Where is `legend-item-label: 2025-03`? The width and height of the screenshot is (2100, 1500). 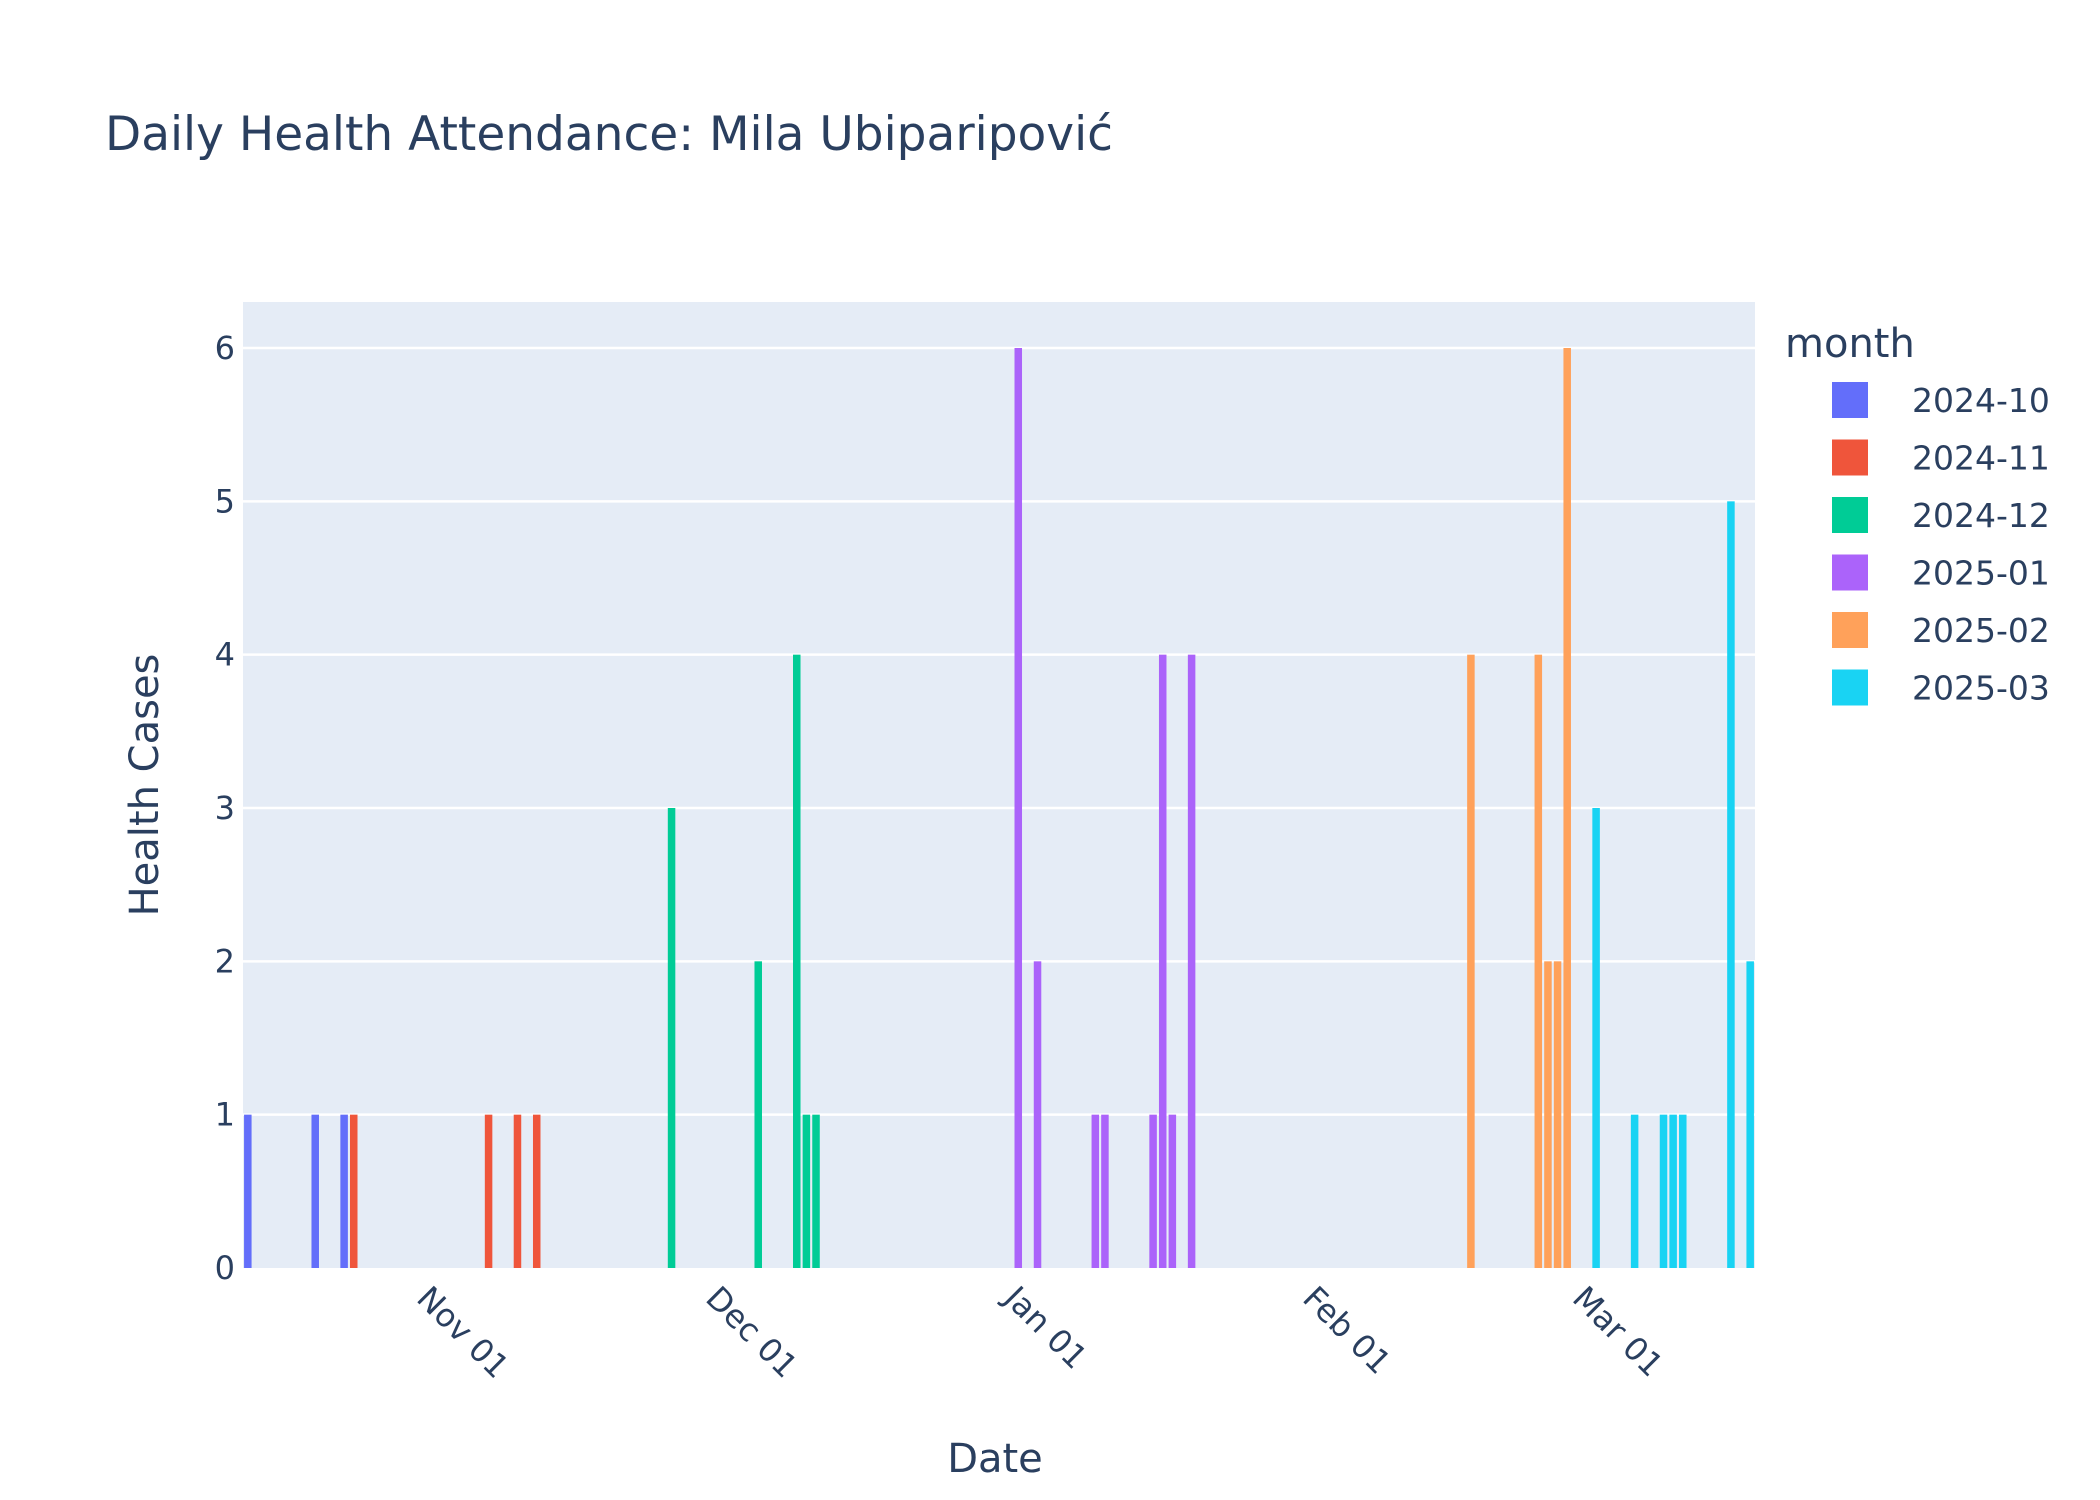 legend-item-label: 2025-03 is located at coordinates (1981, 688).